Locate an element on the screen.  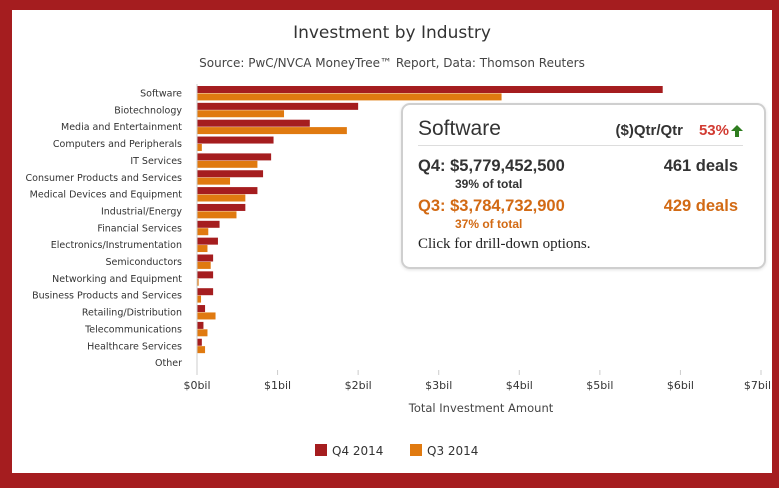
x-tick-label: $2bil is located at coordinates (358, 385).